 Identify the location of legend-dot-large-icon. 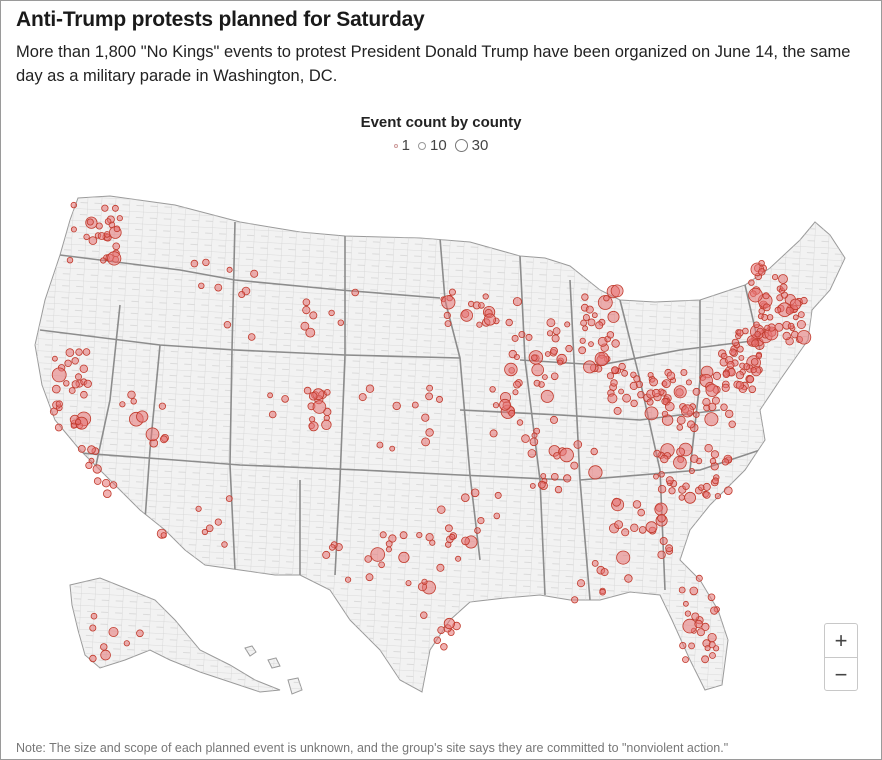
(461, 145).